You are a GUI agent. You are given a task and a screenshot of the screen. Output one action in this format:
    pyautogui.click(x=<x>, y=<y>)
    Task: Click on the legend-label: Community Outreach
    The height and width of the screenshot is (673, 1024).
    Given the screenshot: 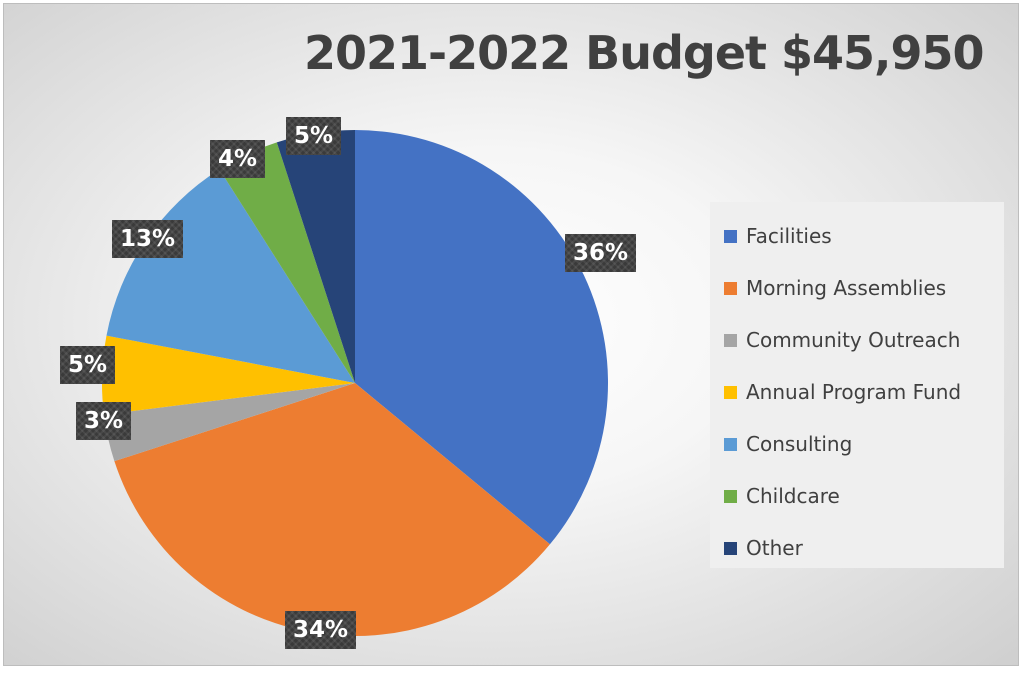 What is the action you would take?
    pyautogui.click(x=853, y=340)
    